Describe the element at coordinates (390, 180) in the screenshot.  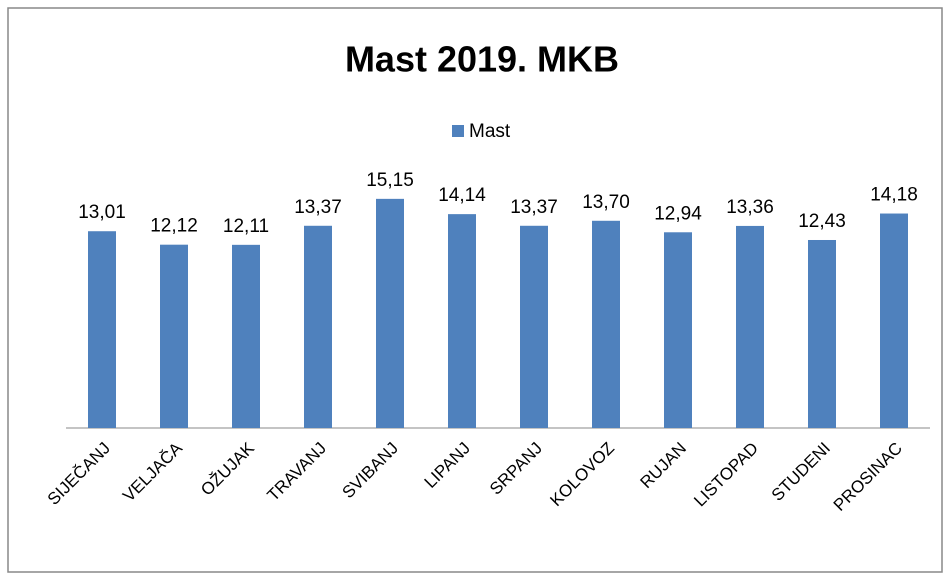
I see `data-label: 15,15` at that location.